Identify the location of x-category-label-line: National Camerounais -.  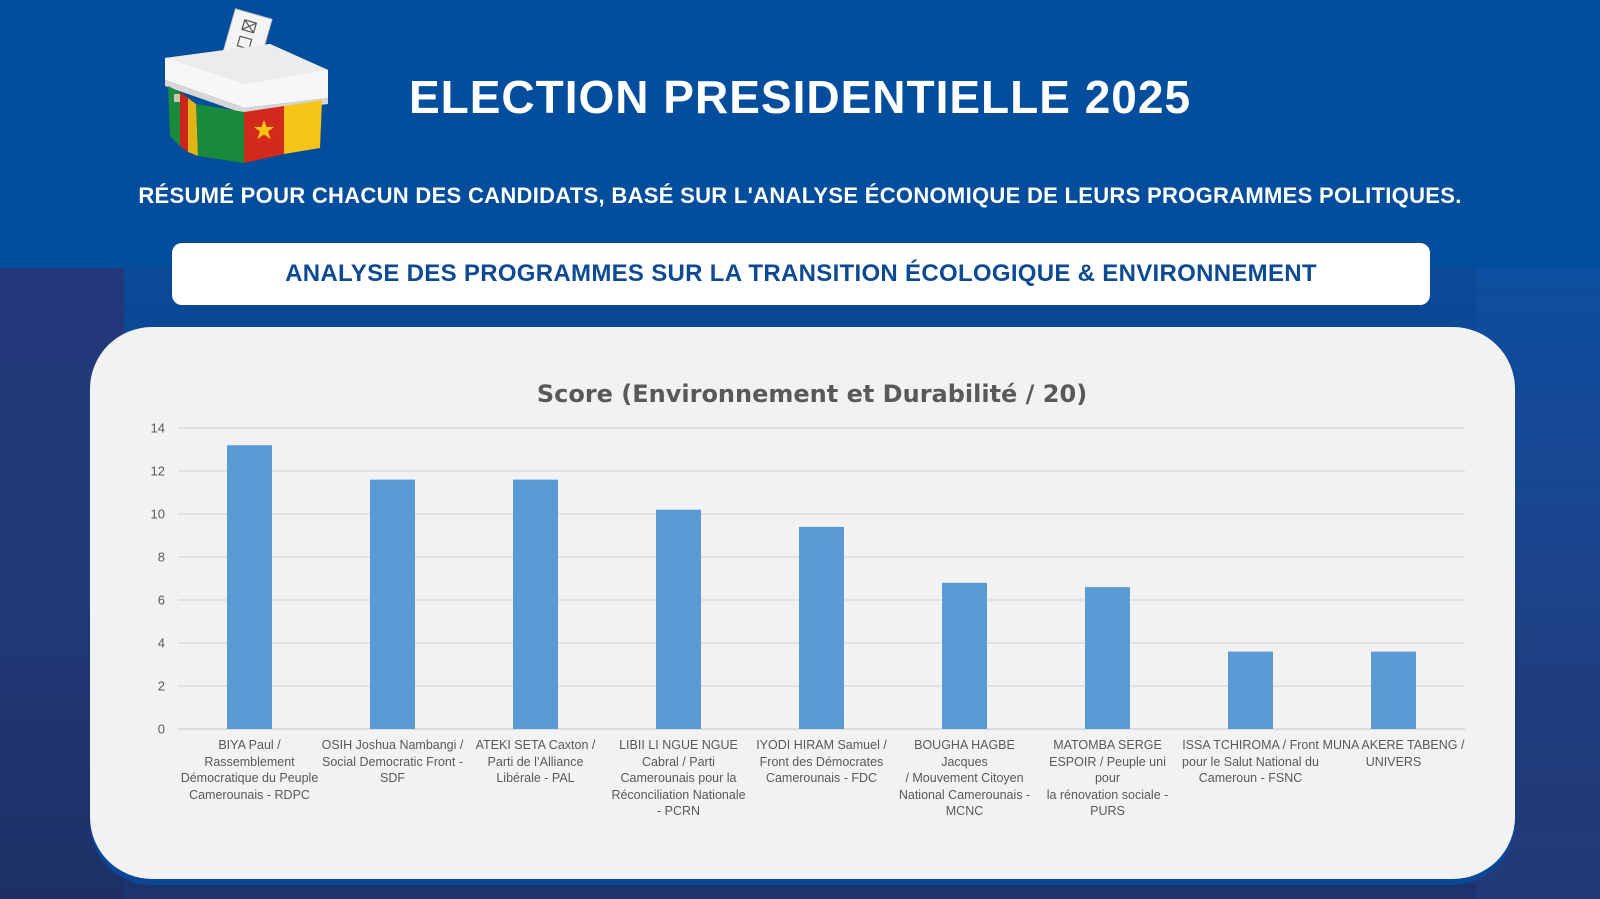
(964, 794).